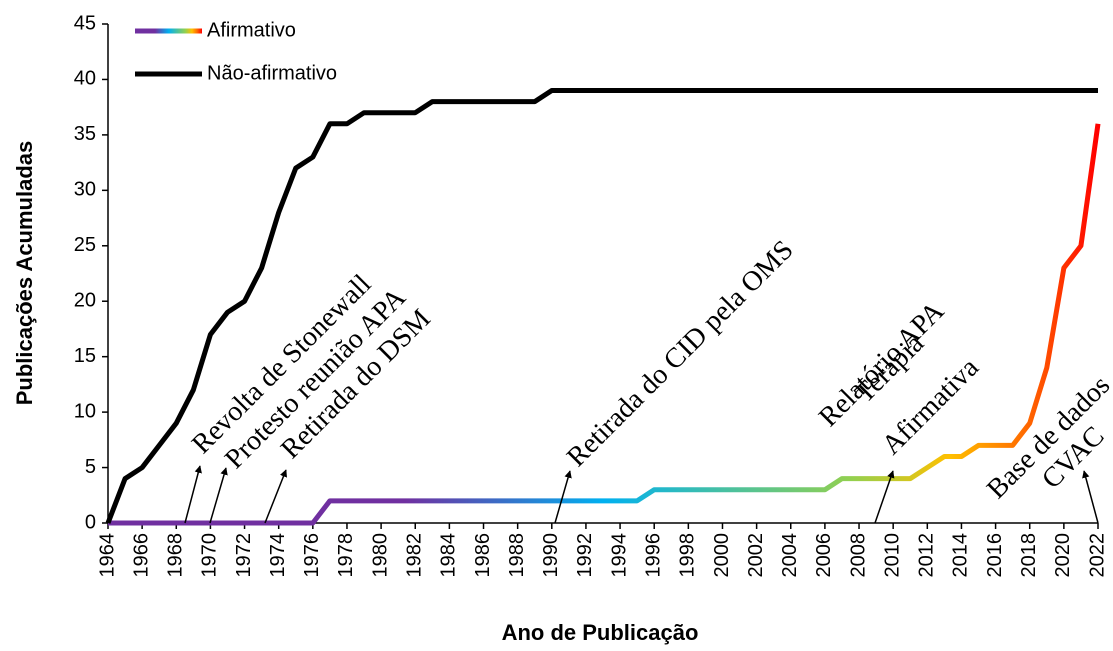 This screenshot has height=651, width=1113. Describe the element at coordinates (790, 555) in the screenshot. I see `x-tick-label: 2004` at that location.